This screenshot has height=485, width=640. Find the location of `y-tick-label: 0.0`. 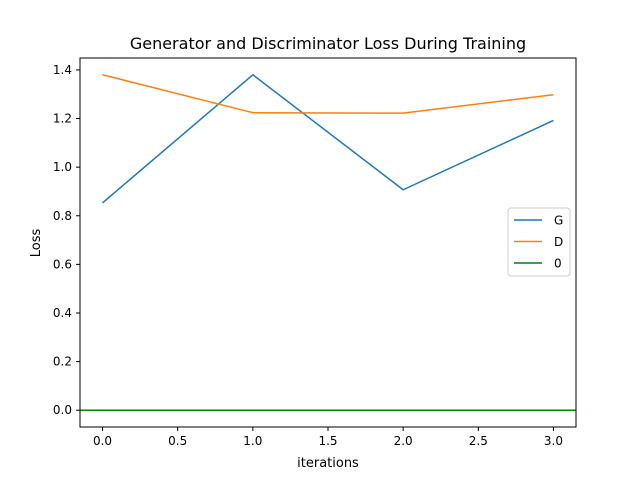

y-tick-label: 0.0 is located at coordinates (62, 410).